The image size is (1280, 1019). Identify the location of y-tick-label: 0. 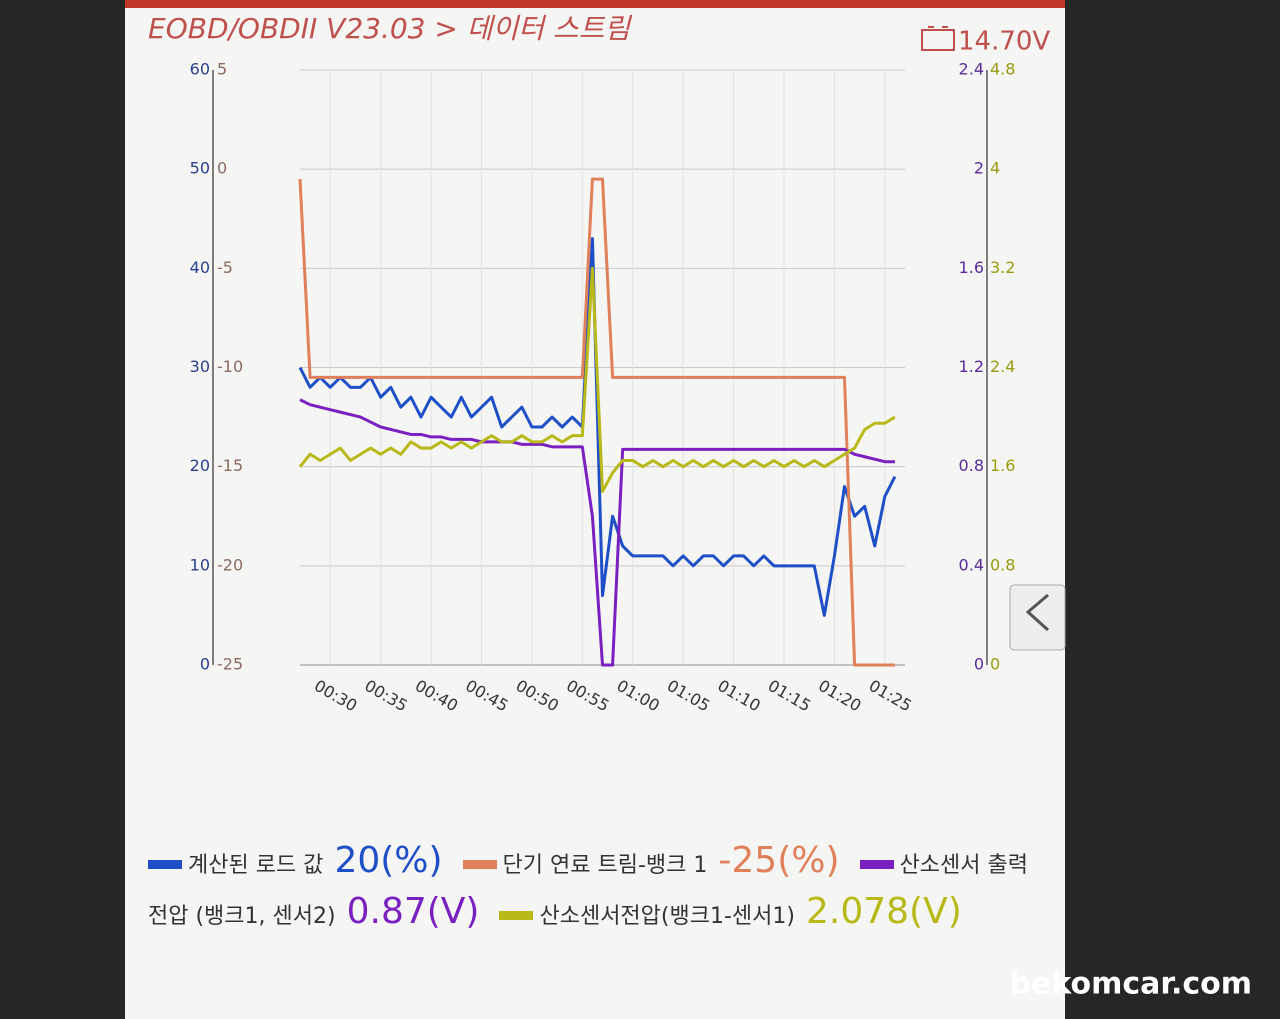
(205, 664).